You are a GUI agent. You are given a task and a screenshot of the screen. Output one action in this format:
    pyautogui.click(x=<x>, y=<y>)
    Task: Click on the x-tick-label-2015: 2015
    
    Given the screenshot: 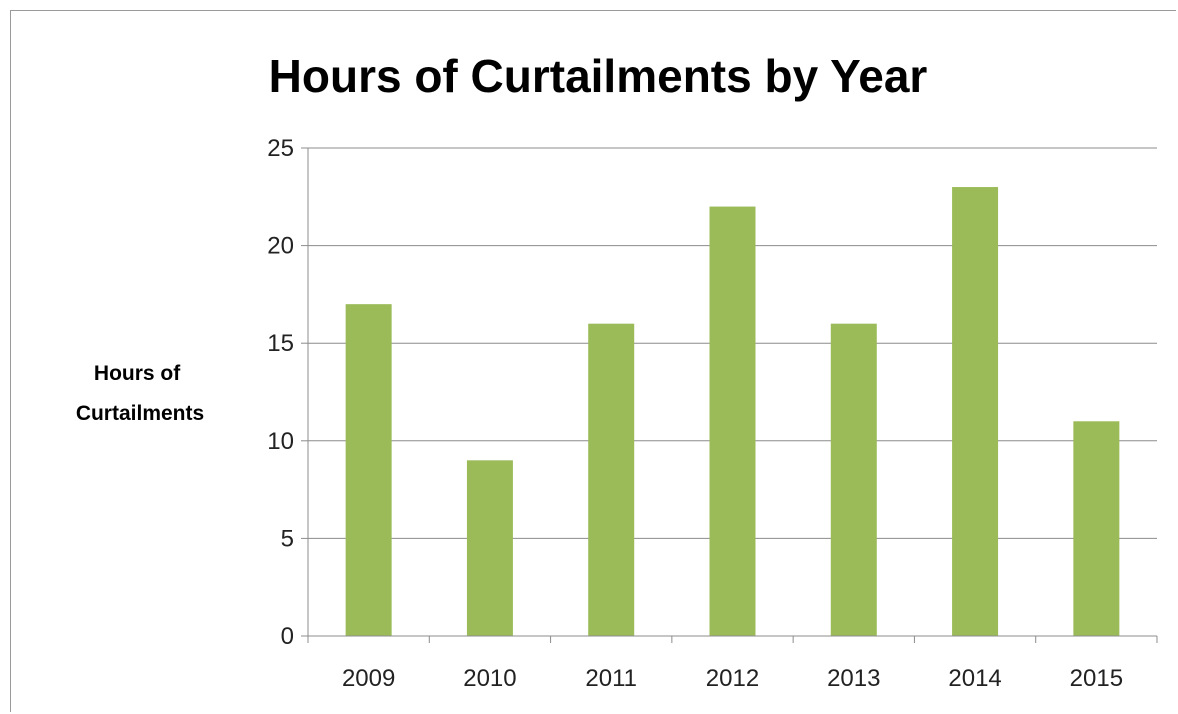 What is the action you would take?
    pyautogui.click(x=1096, y=678)
    